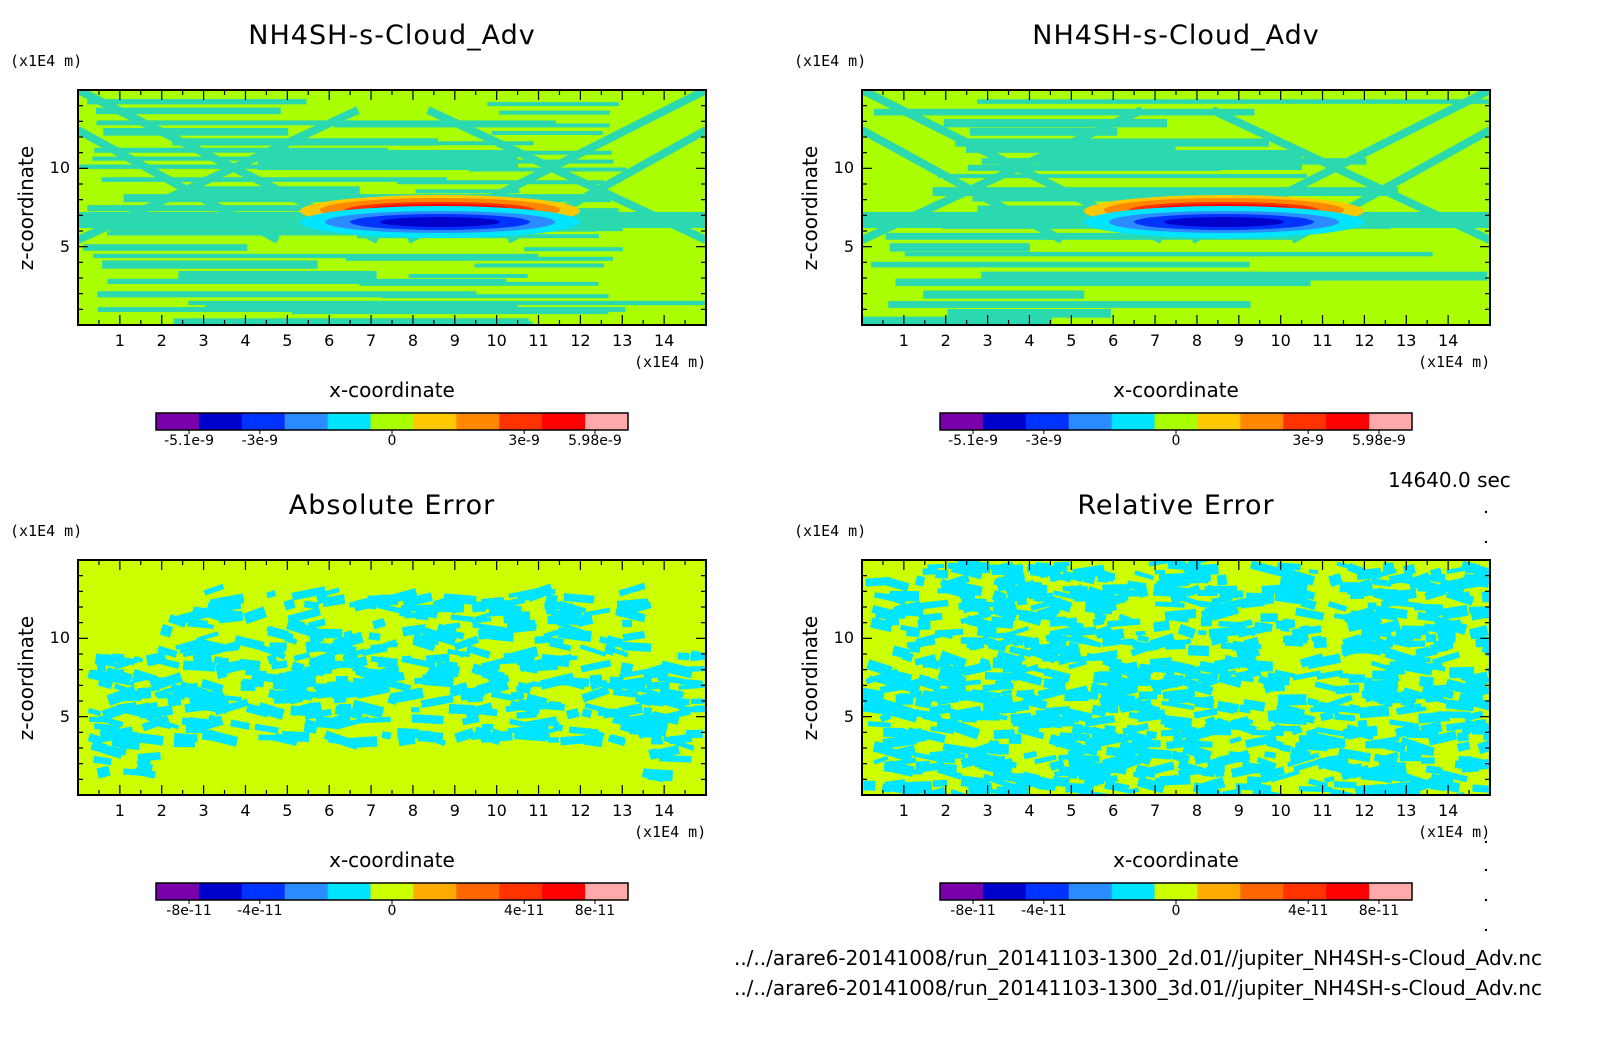  Describe the element at coordinates (1044, 441) in the screenshot. I see `colorbar-label: -3e-9` at that location.